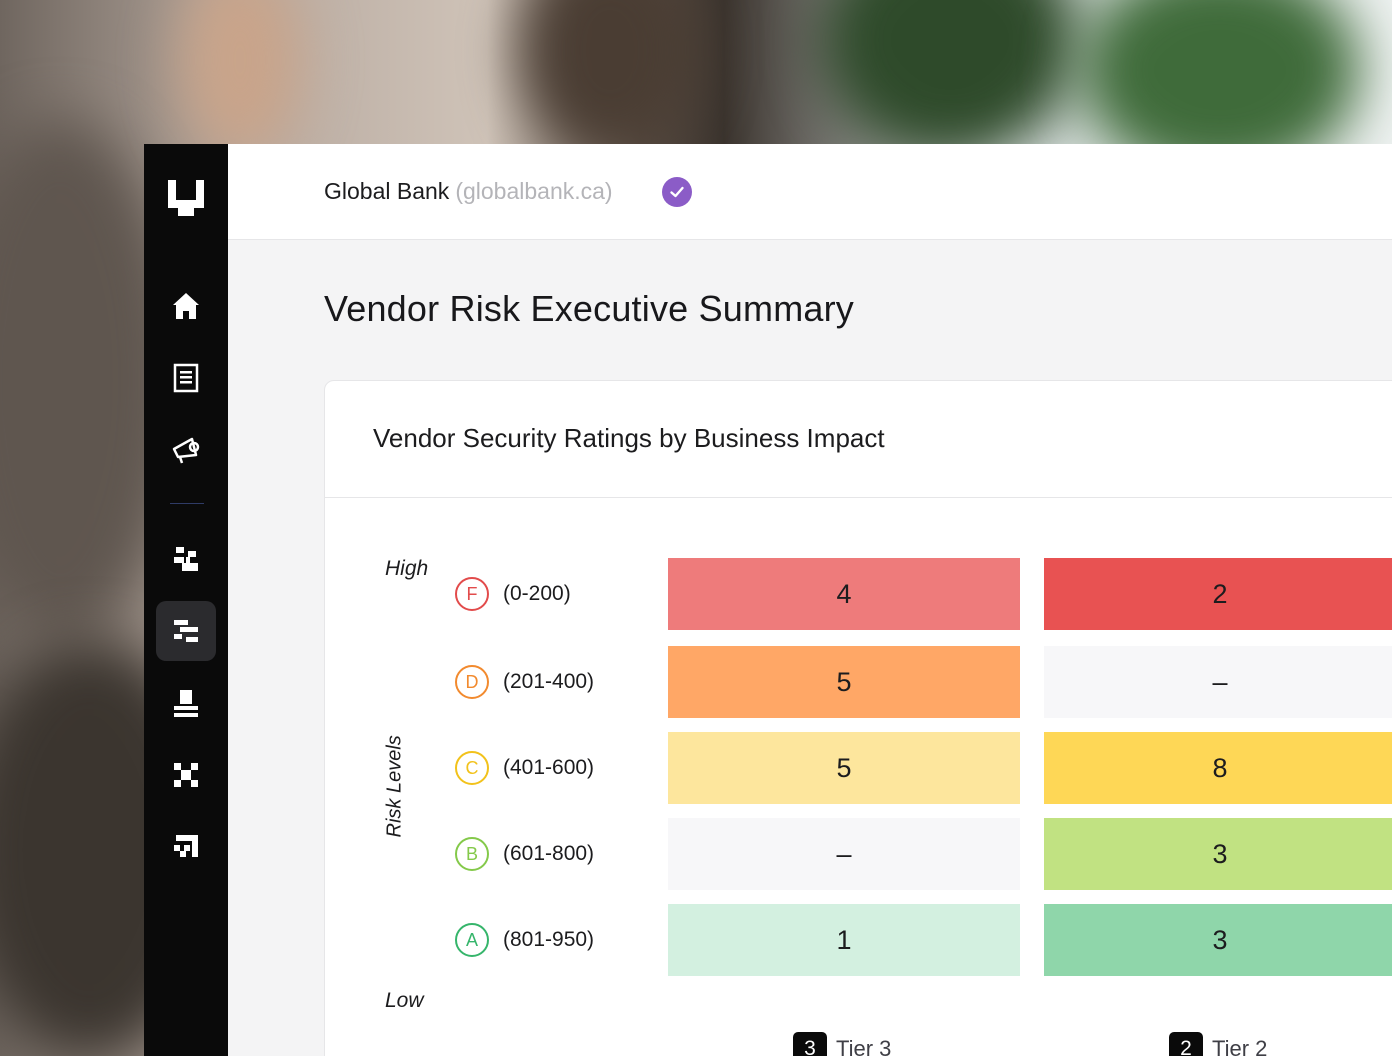 The image size is (1392, 1056). I want to click on document-icon, so click(186, 378).